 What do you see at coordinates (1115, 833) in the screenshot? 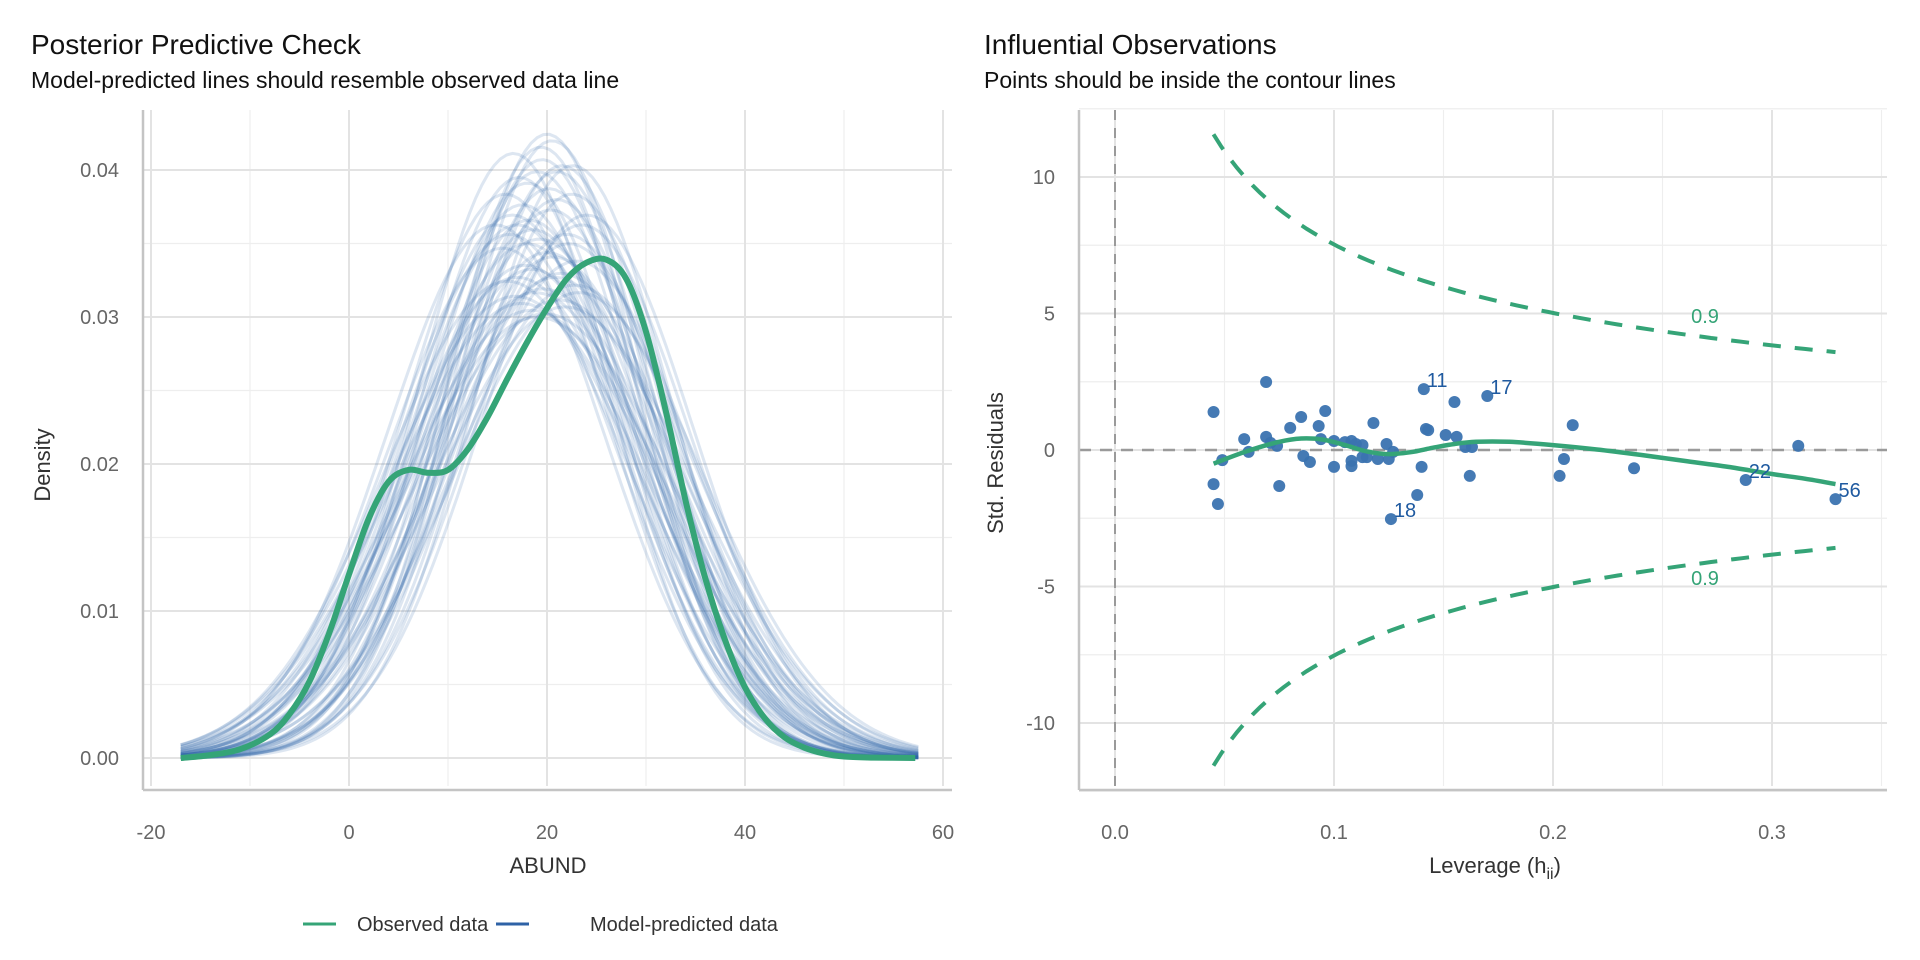
I see `right-x-tick-label: 0.0` at bounding box center [1115, 833].